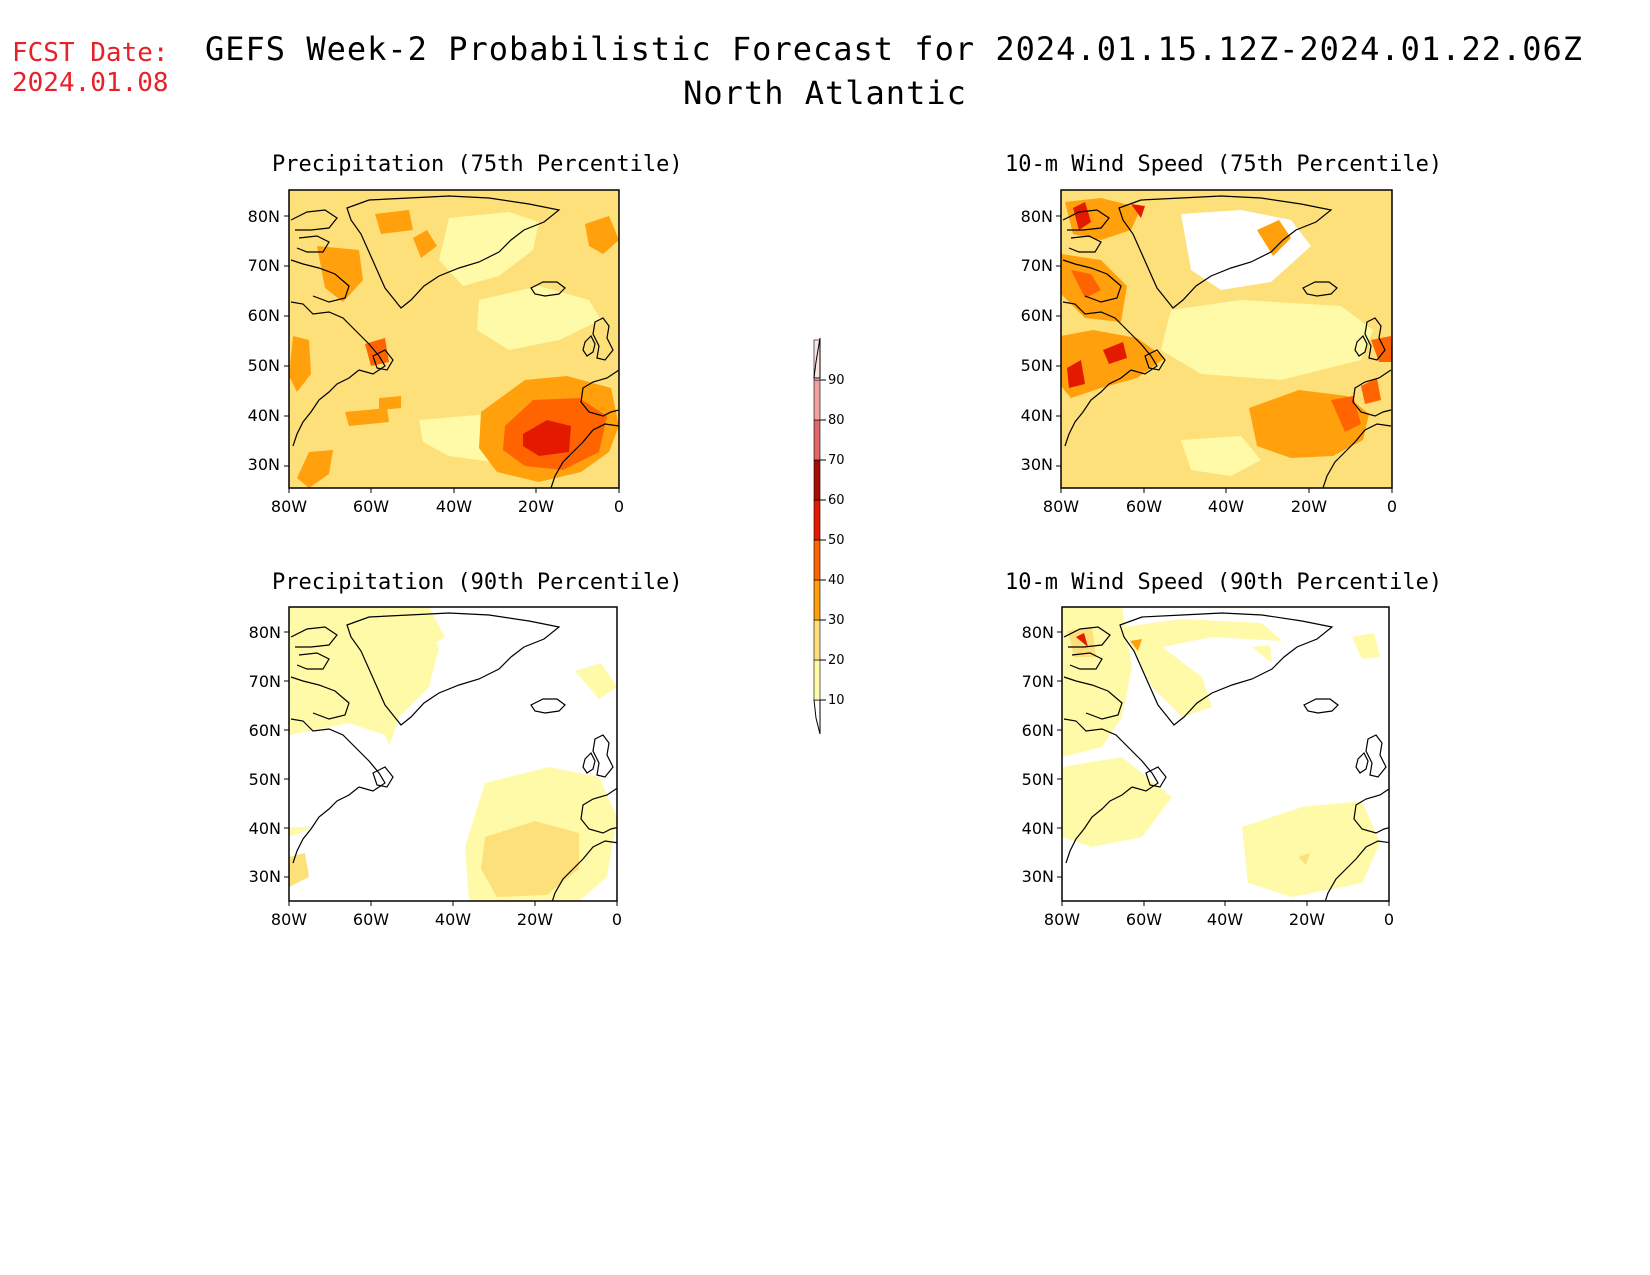 The image size is (1650, 1275). Describe the element at coordinates (836, 580) in the screenshot. I see `colorbar-label: 40` at that location.